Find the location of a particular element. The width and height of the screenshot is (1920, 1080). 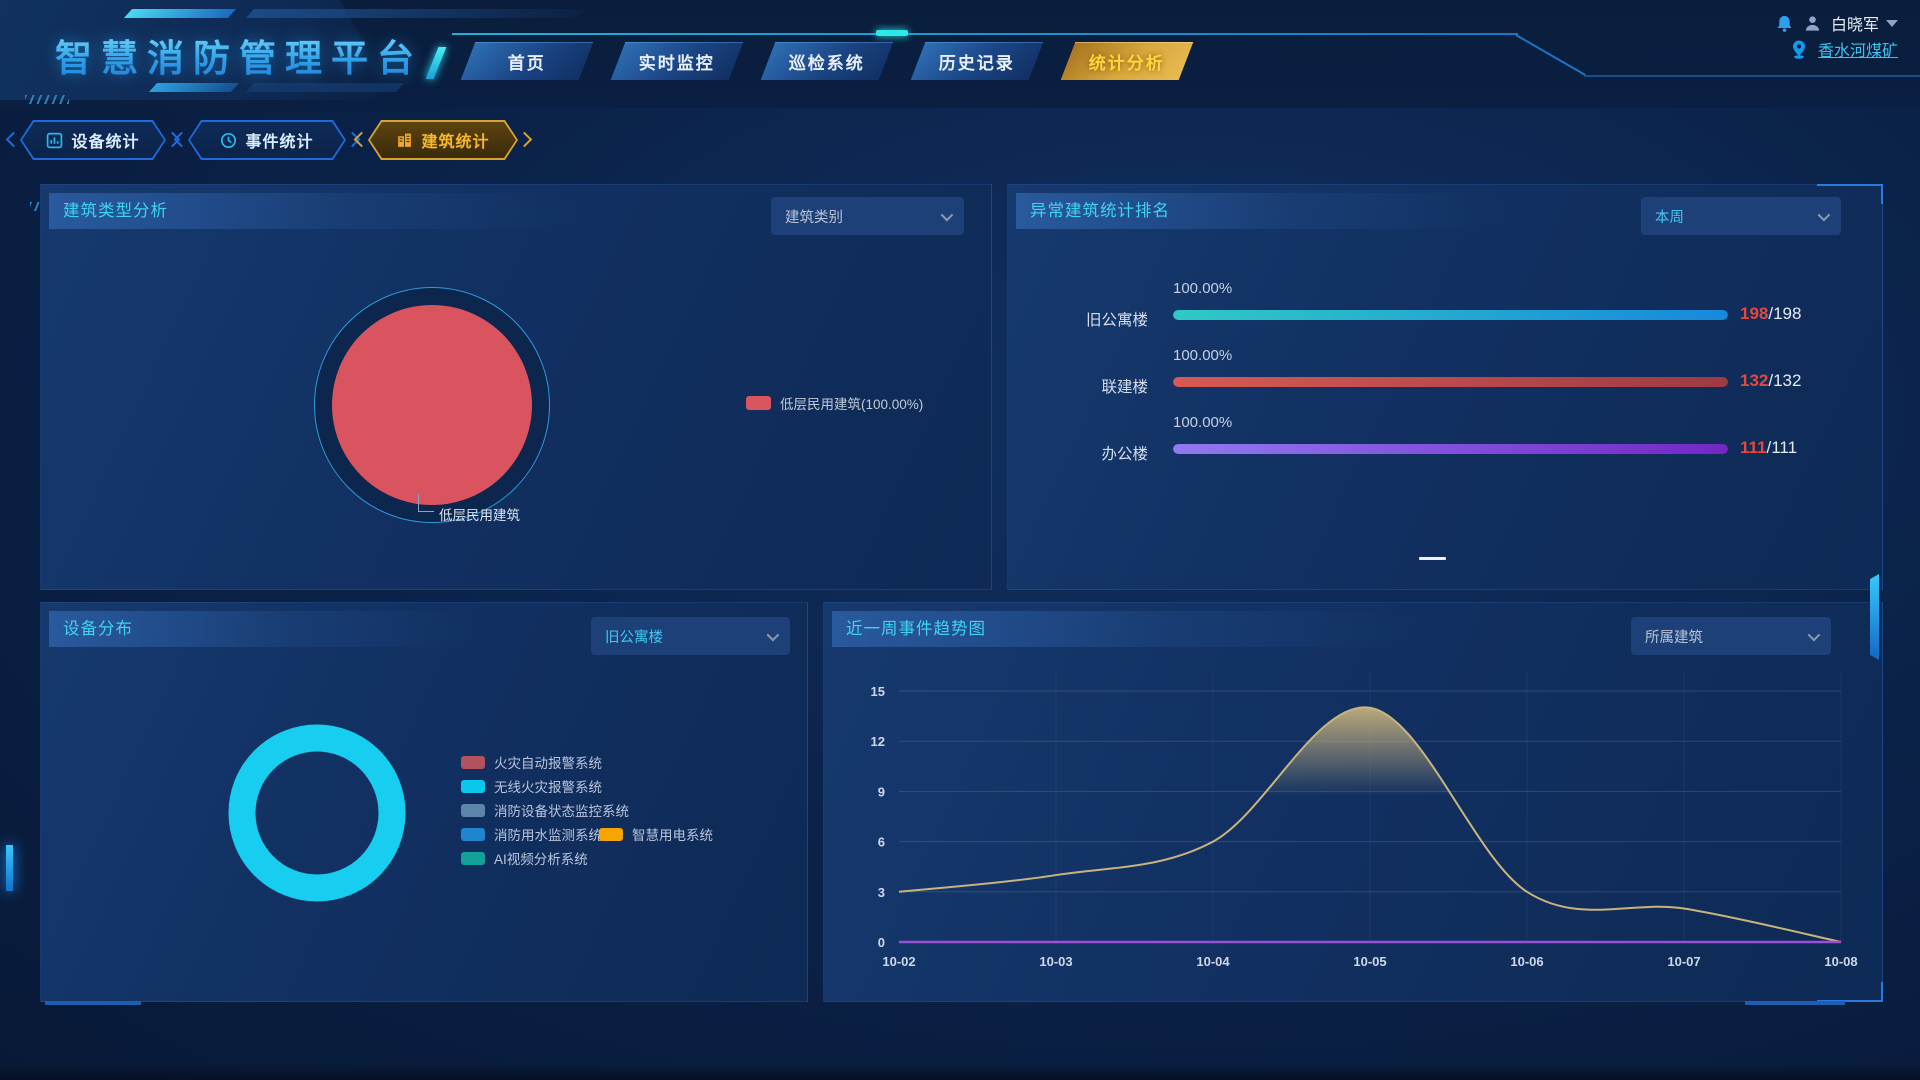

dropdown-value: 所属建筑 is located at coordinates (1674, 637).